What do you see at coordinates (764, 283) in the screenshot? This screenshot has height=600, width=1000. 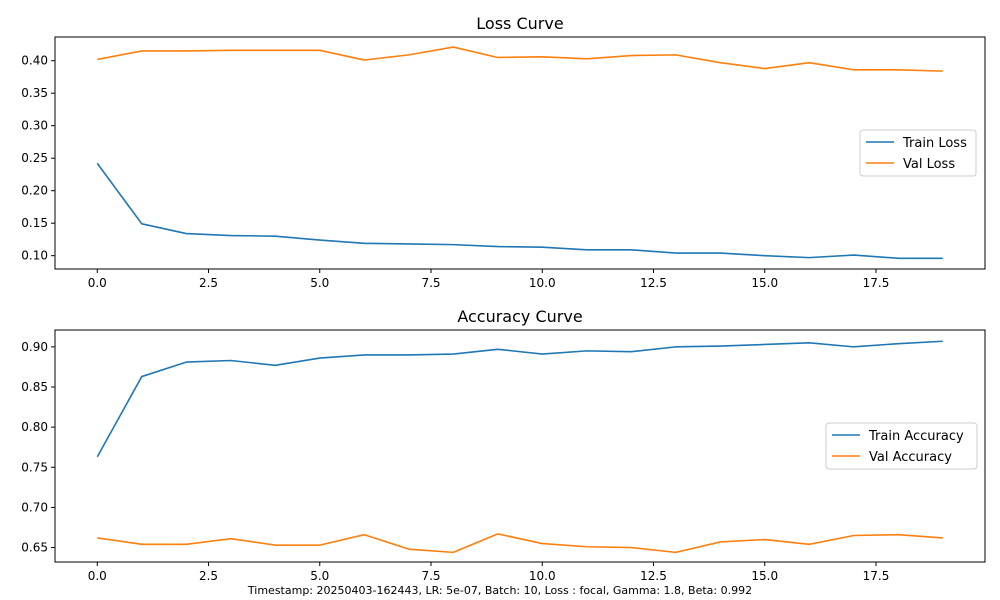 I see `loss-x-tick-label: 15.0` at bounding box center [764, 283].